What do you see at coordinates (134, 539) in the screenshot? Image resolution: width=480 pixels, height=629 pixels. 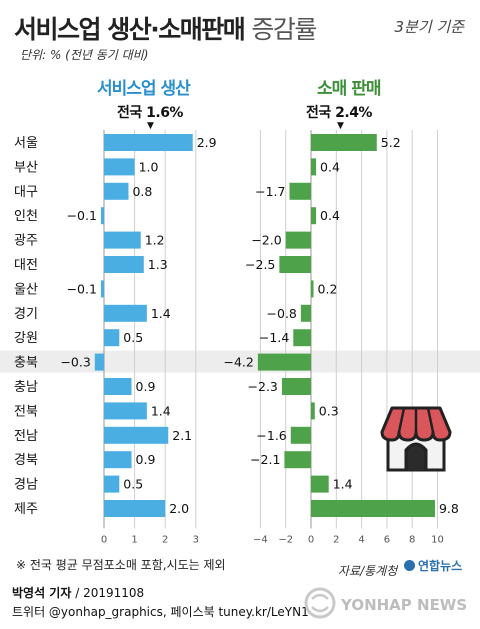 I see `service-tick-label: 1` at bounding box center [134, 539].